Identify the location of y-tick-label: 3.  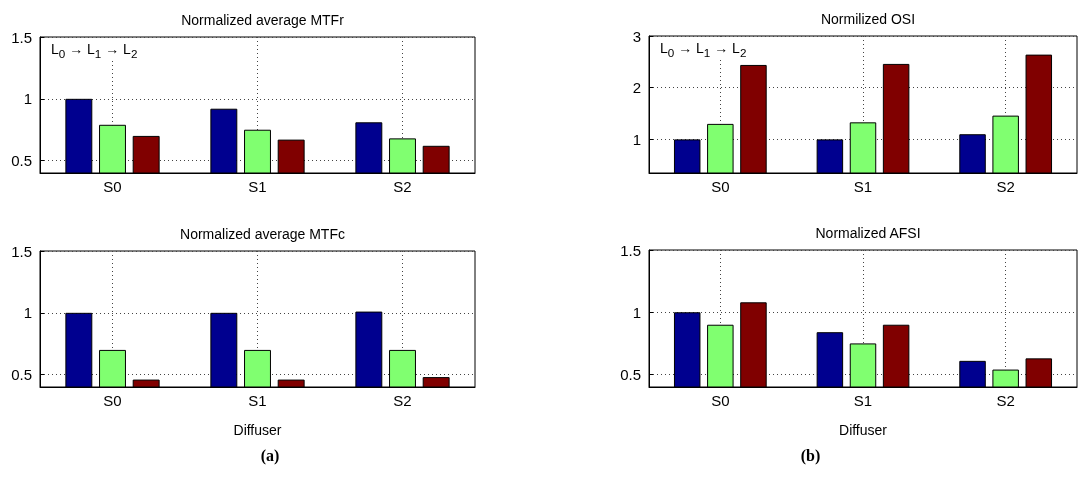
(636, 36).